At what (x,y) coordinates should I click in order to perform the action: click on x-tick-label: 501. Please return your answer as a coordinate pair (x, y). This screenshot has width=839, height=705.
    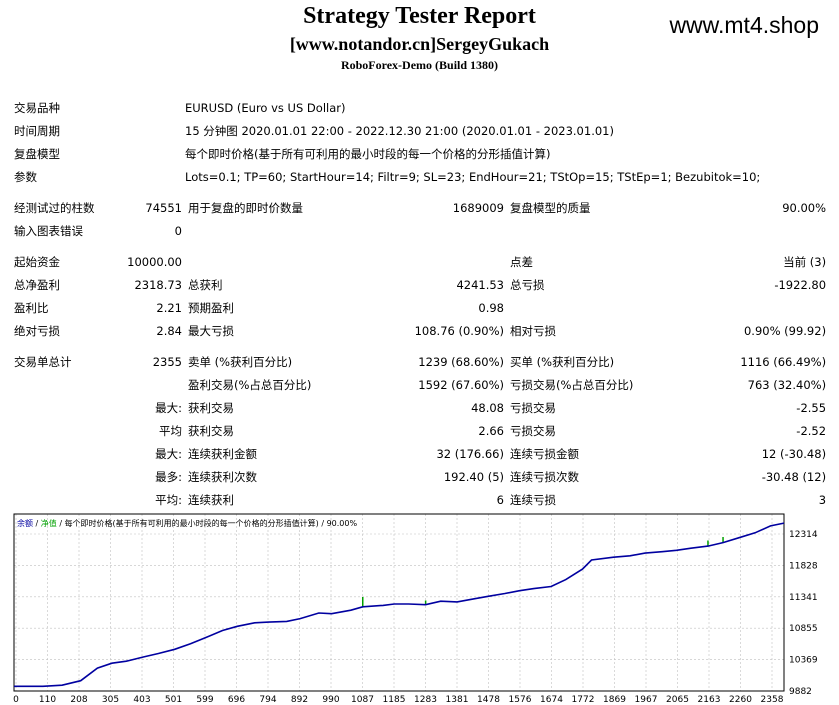
    Looking at the image, I should click on (173, 700).